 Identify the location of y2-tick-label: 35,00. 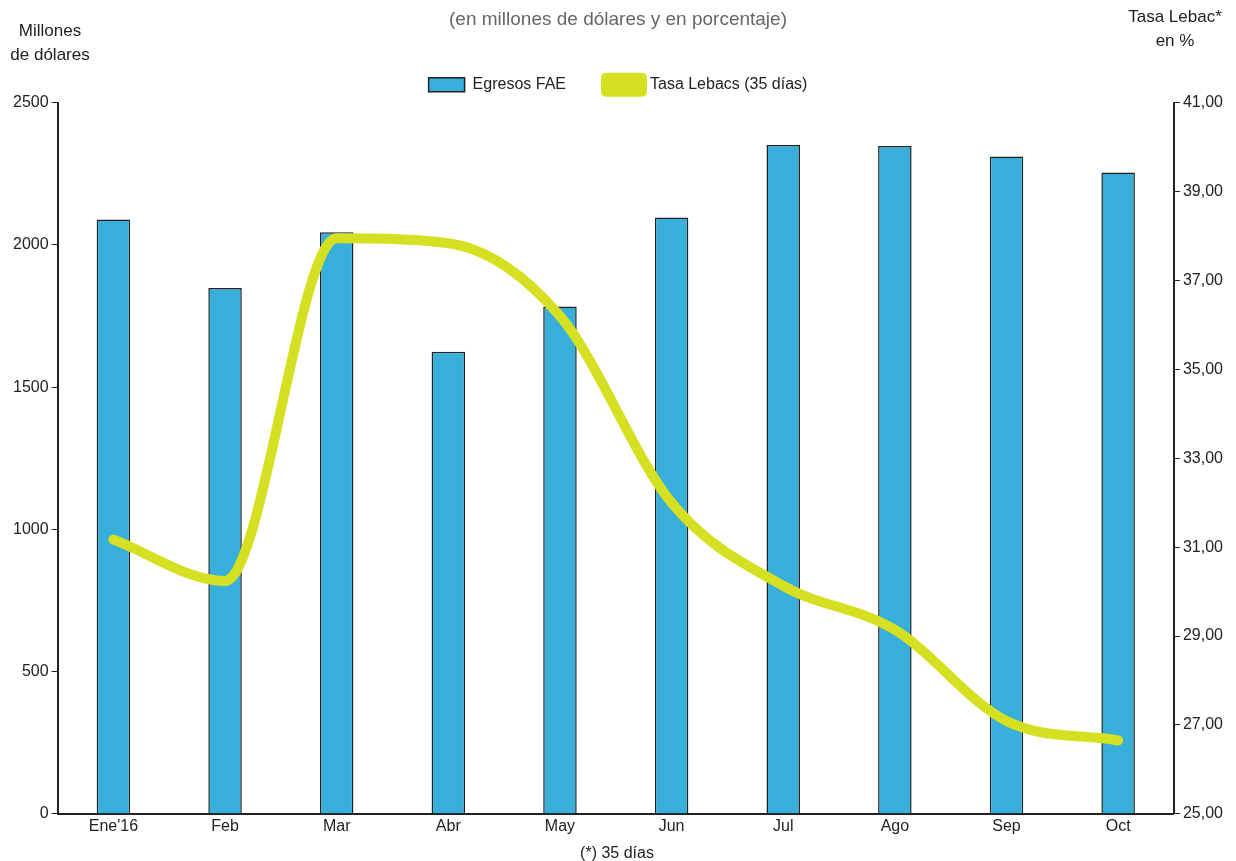
(1203, 368).